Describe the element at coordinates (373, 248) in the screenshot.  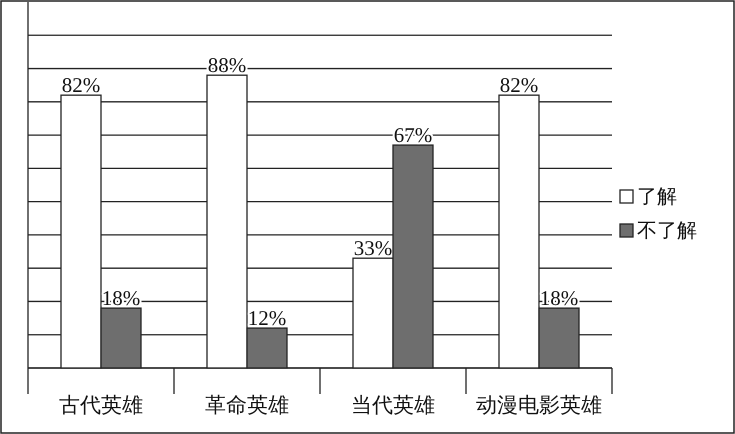
I see `data-label: 33%` at that location.